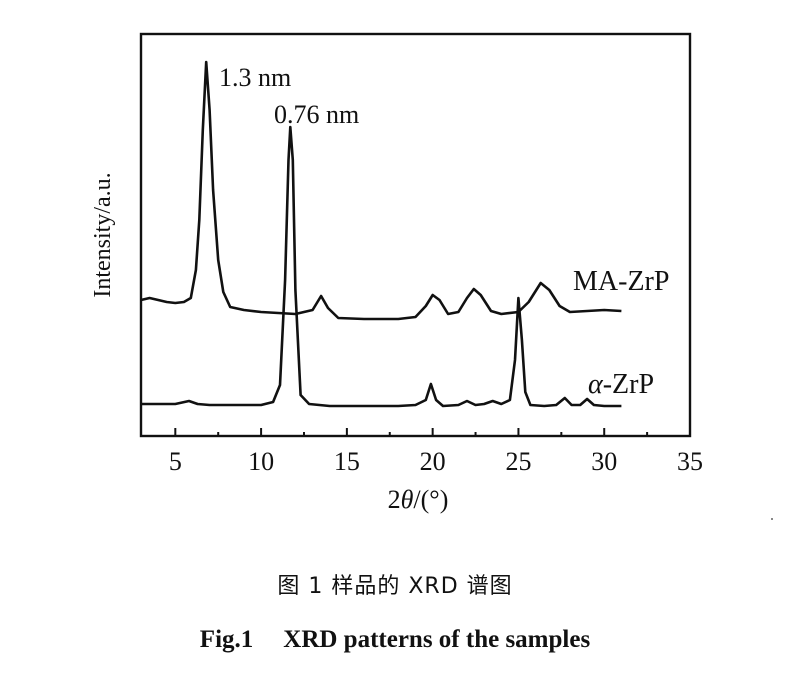 The height and width of the screenshot is (696, 790). What do you see at coordinates (437, 639) in the screenshot?
I see `figure-caption-text: XRD patterns of the samples` at bounding box center [437, 639].